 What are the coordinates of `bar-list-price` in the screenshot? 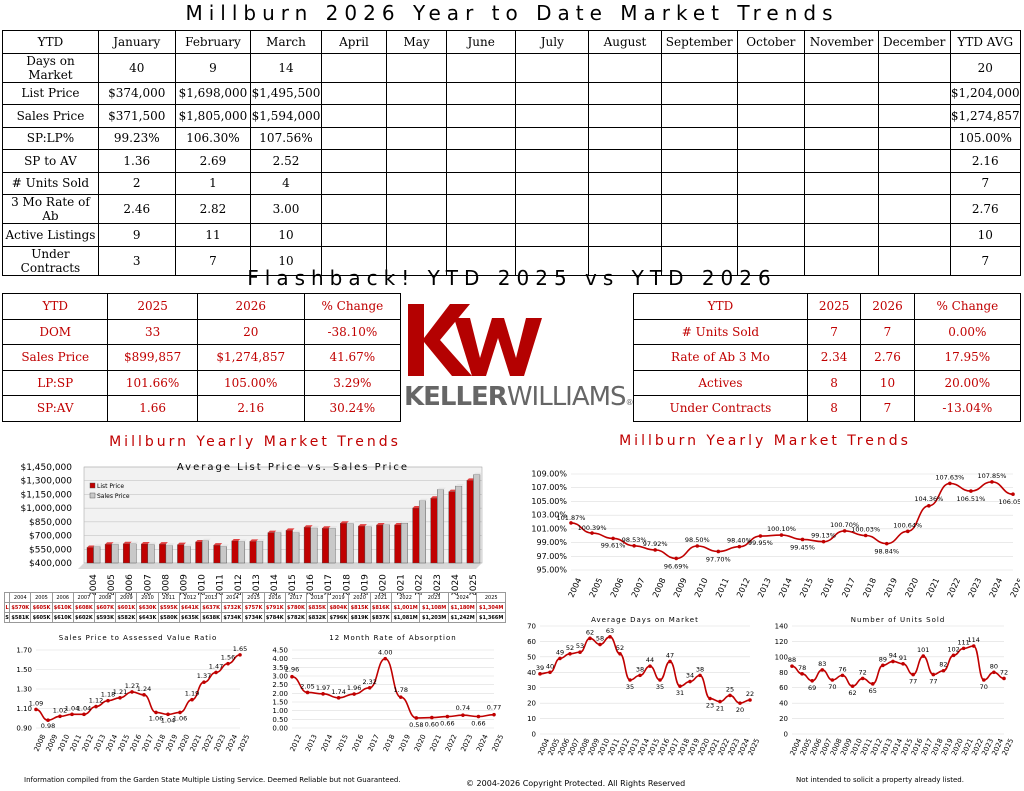 It's located at (126, 553).